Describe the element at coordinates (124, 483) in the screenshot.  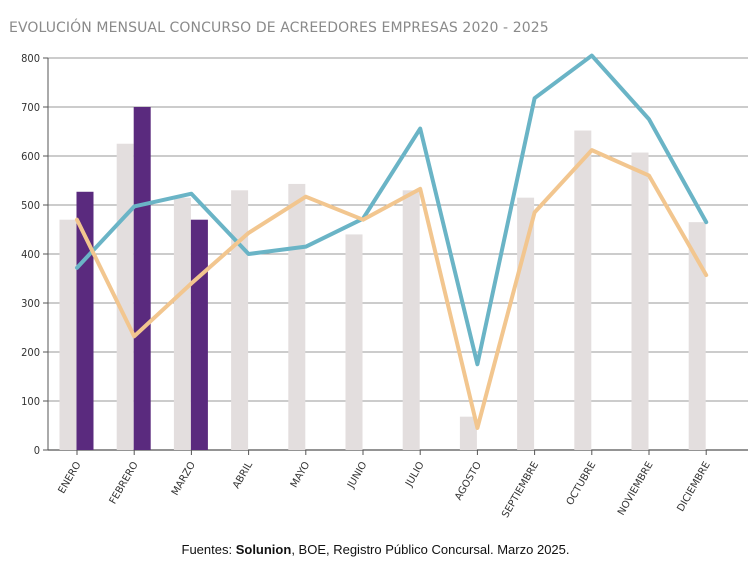
I see `x-tick-label: FEBRERO` at that location.